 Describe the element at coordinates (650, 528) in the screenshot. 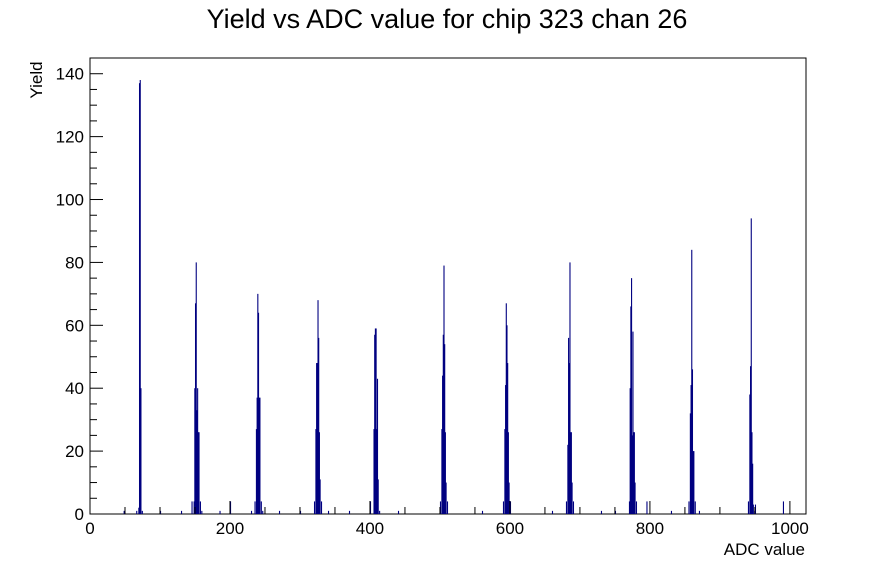

I see `x-tick-label: 800` at that location.